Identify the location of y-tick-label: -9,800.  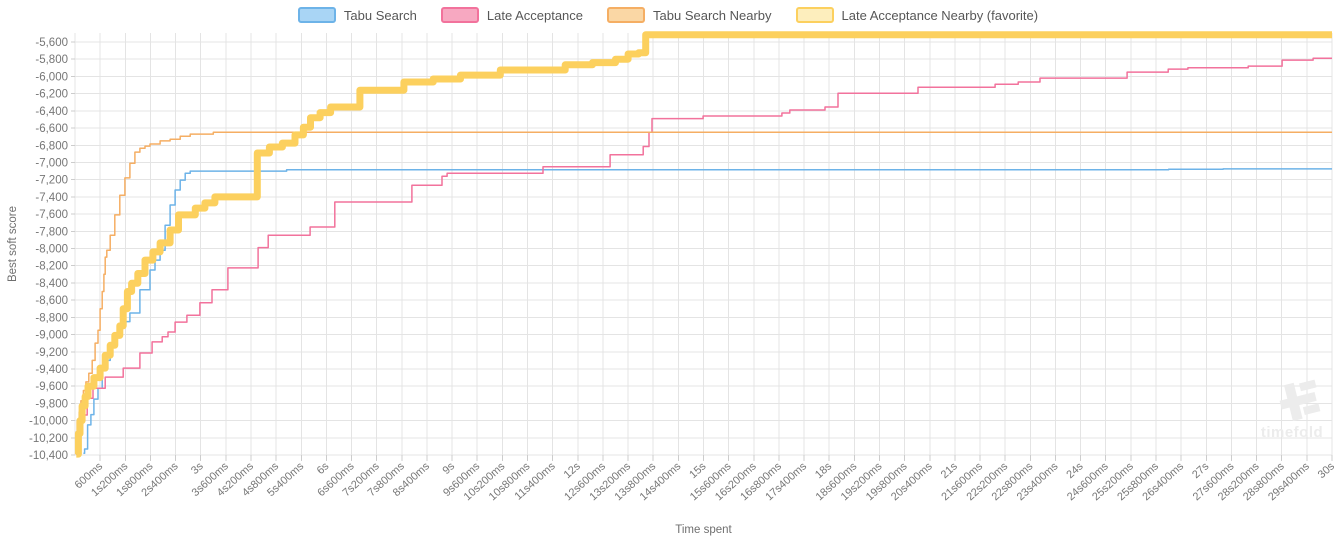
(51, 404).